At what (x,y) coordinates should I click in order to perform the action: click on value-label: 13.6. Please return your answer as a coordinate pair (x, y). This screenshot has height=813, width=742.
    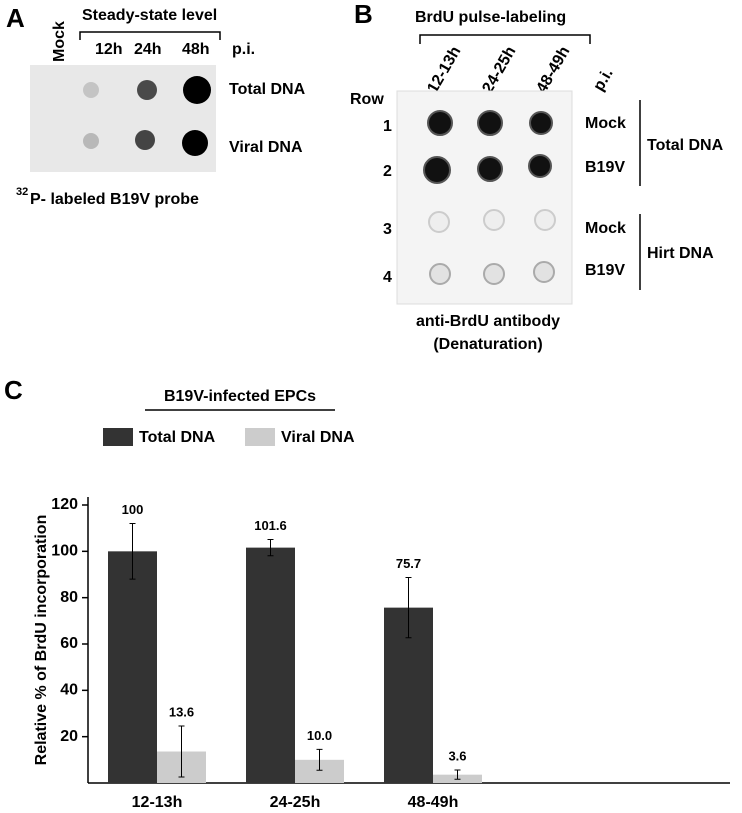
    Looking at the image, I should click on (181, 711).